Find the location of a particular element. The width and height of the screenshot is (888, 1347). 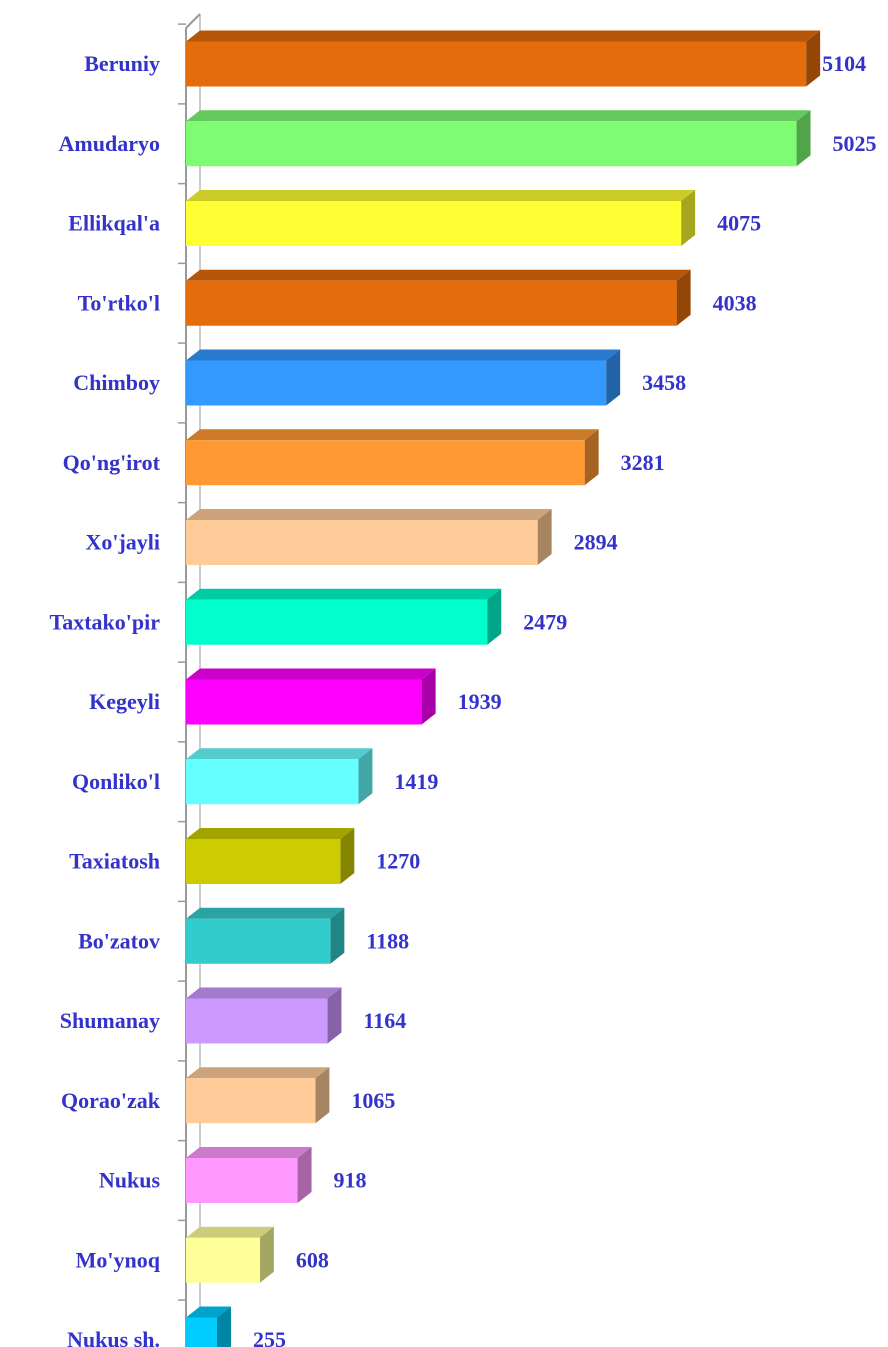

category-label: Taxiatosh is located at coordinates (114, 861).